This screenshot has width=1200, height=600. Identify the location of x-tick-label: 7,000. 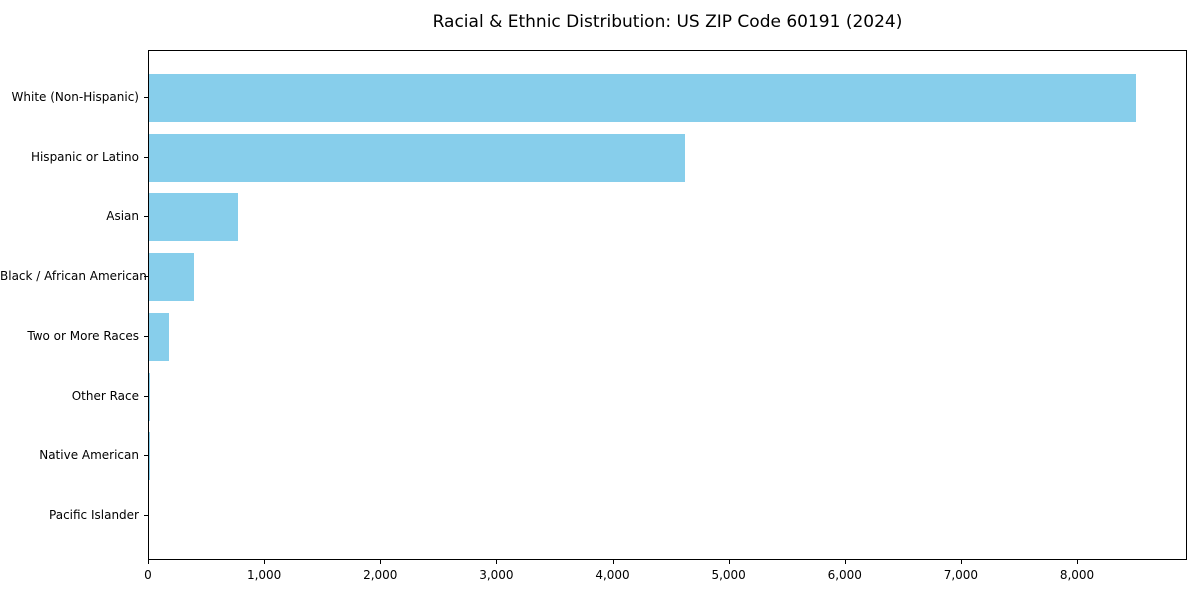
(961, 575).